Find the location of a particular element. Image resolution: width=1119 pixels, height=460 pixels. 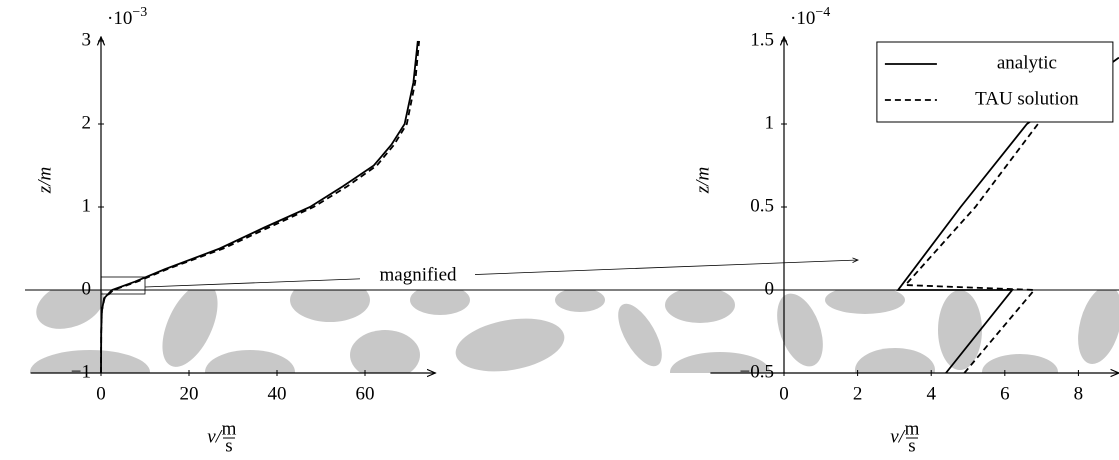

magnify-box is located at coordinates (123, 285).